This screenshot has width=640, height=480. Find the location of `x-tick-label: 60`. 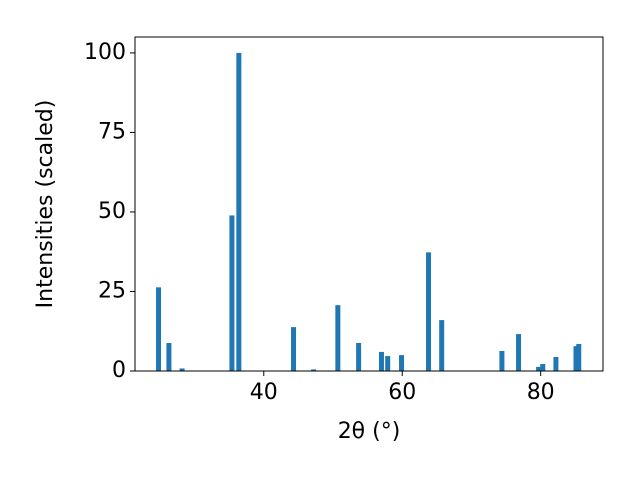

x-tick-label: 60 is located at coordinates (402, 392).